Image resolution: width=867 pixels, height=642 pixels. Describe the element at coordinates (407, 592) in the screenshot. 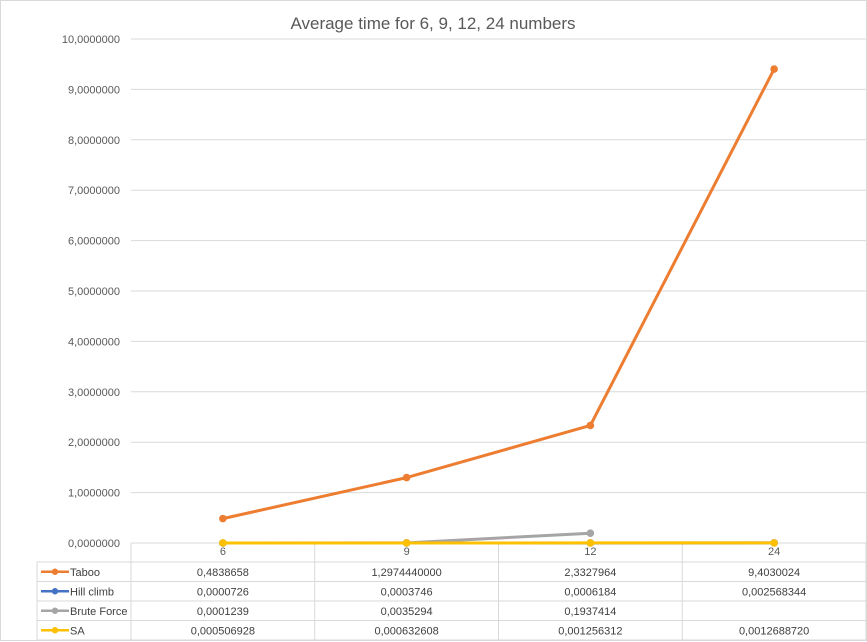

I see `table-cell-value: 0,0003746` at that location.